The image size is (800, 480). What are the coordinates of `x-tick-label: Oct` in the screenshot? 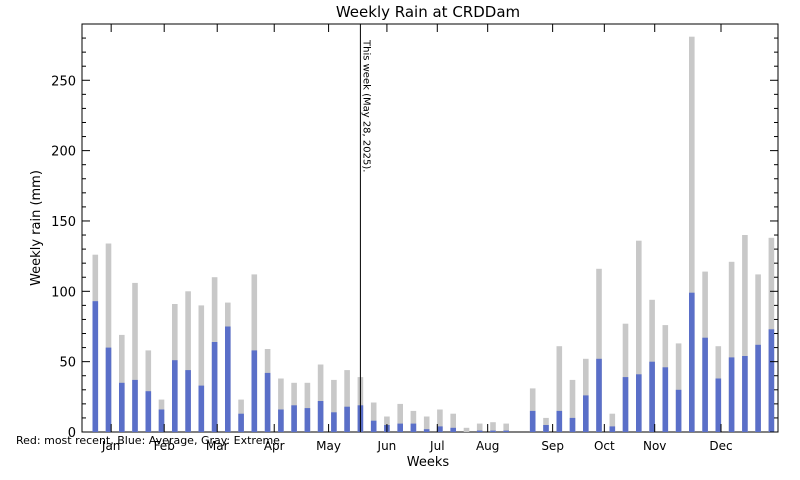 It's located at (604, 446).